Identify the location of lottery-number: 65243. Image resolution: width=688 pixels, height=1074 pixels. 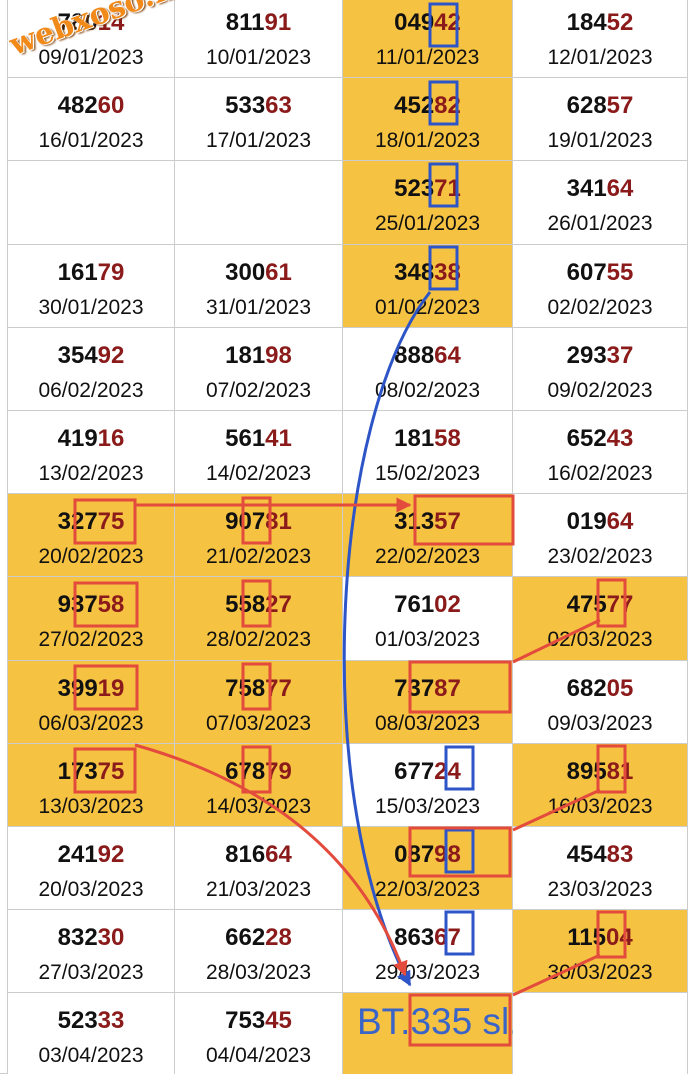
(600, 438).